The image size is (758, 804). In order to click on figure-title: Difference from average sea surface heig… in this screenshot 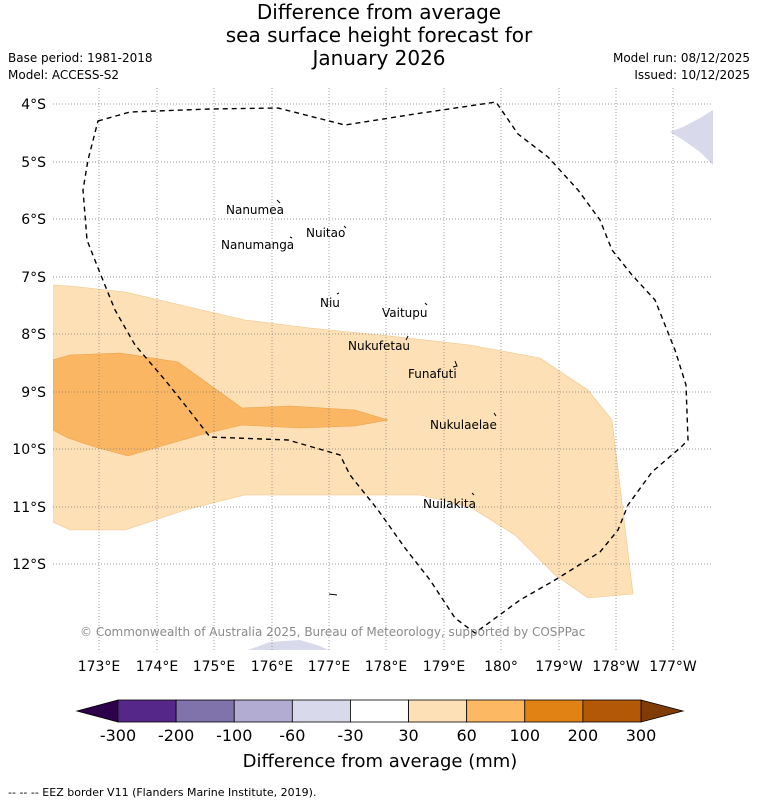, I will do `click(379, 35)`.